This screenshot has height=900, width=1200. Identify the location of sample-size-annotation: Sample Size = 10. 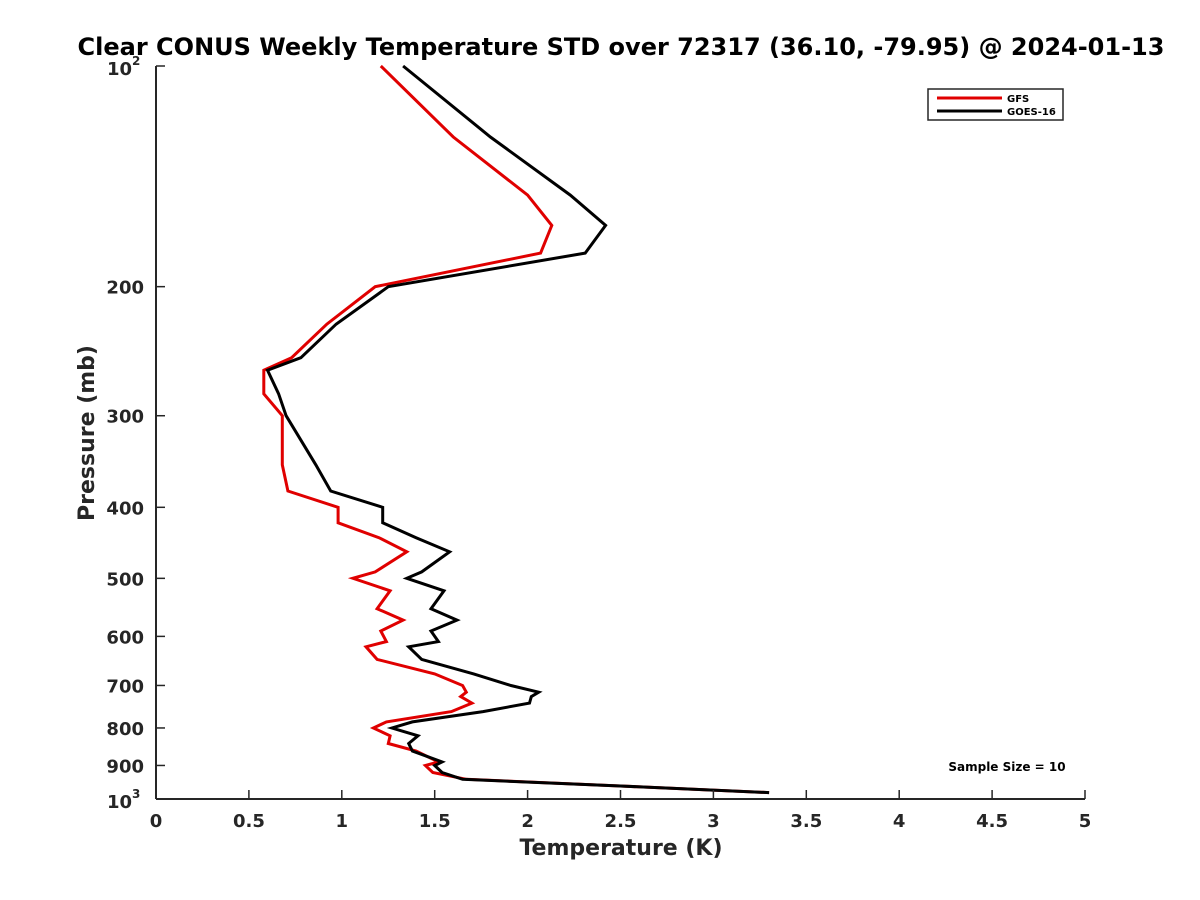
(1006, 767).